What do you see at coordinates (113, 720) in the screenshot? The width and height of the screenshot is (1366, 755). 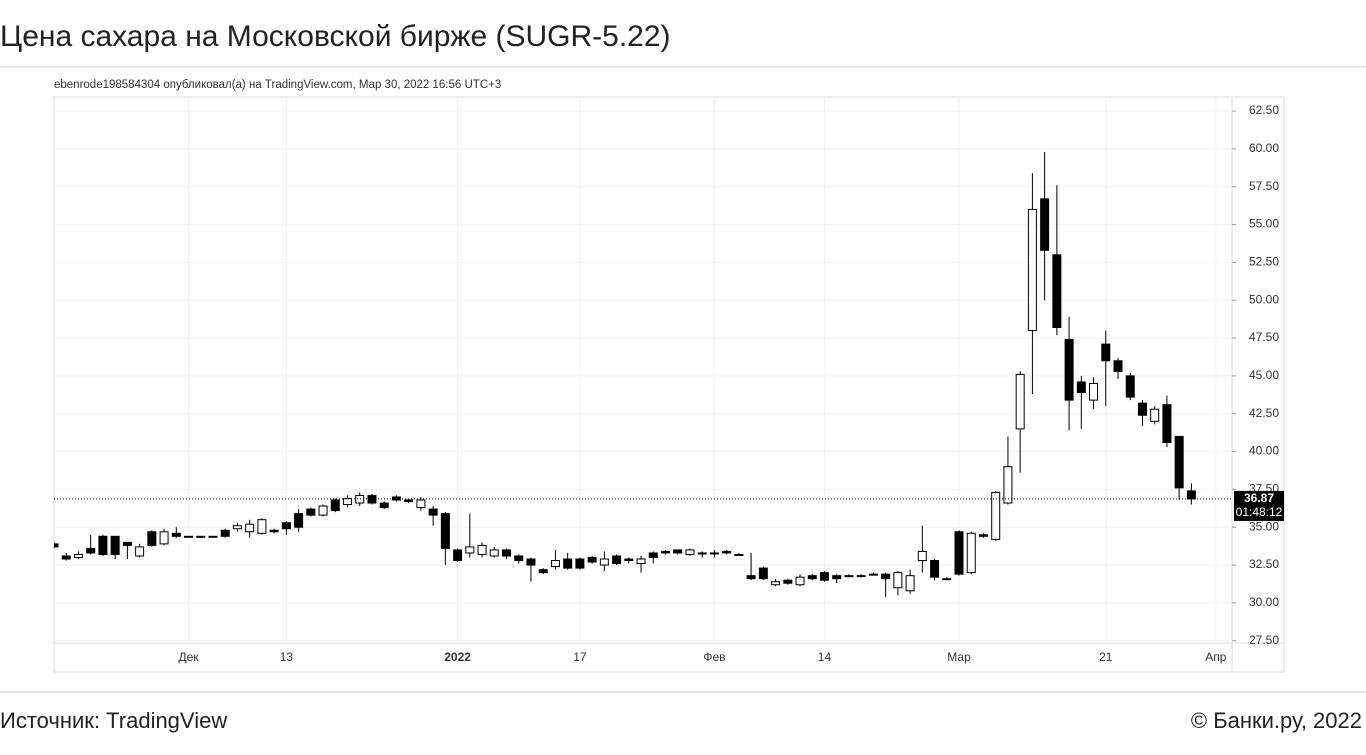 I see `source: Источник: TradingView` at bounding box center [113, 720].